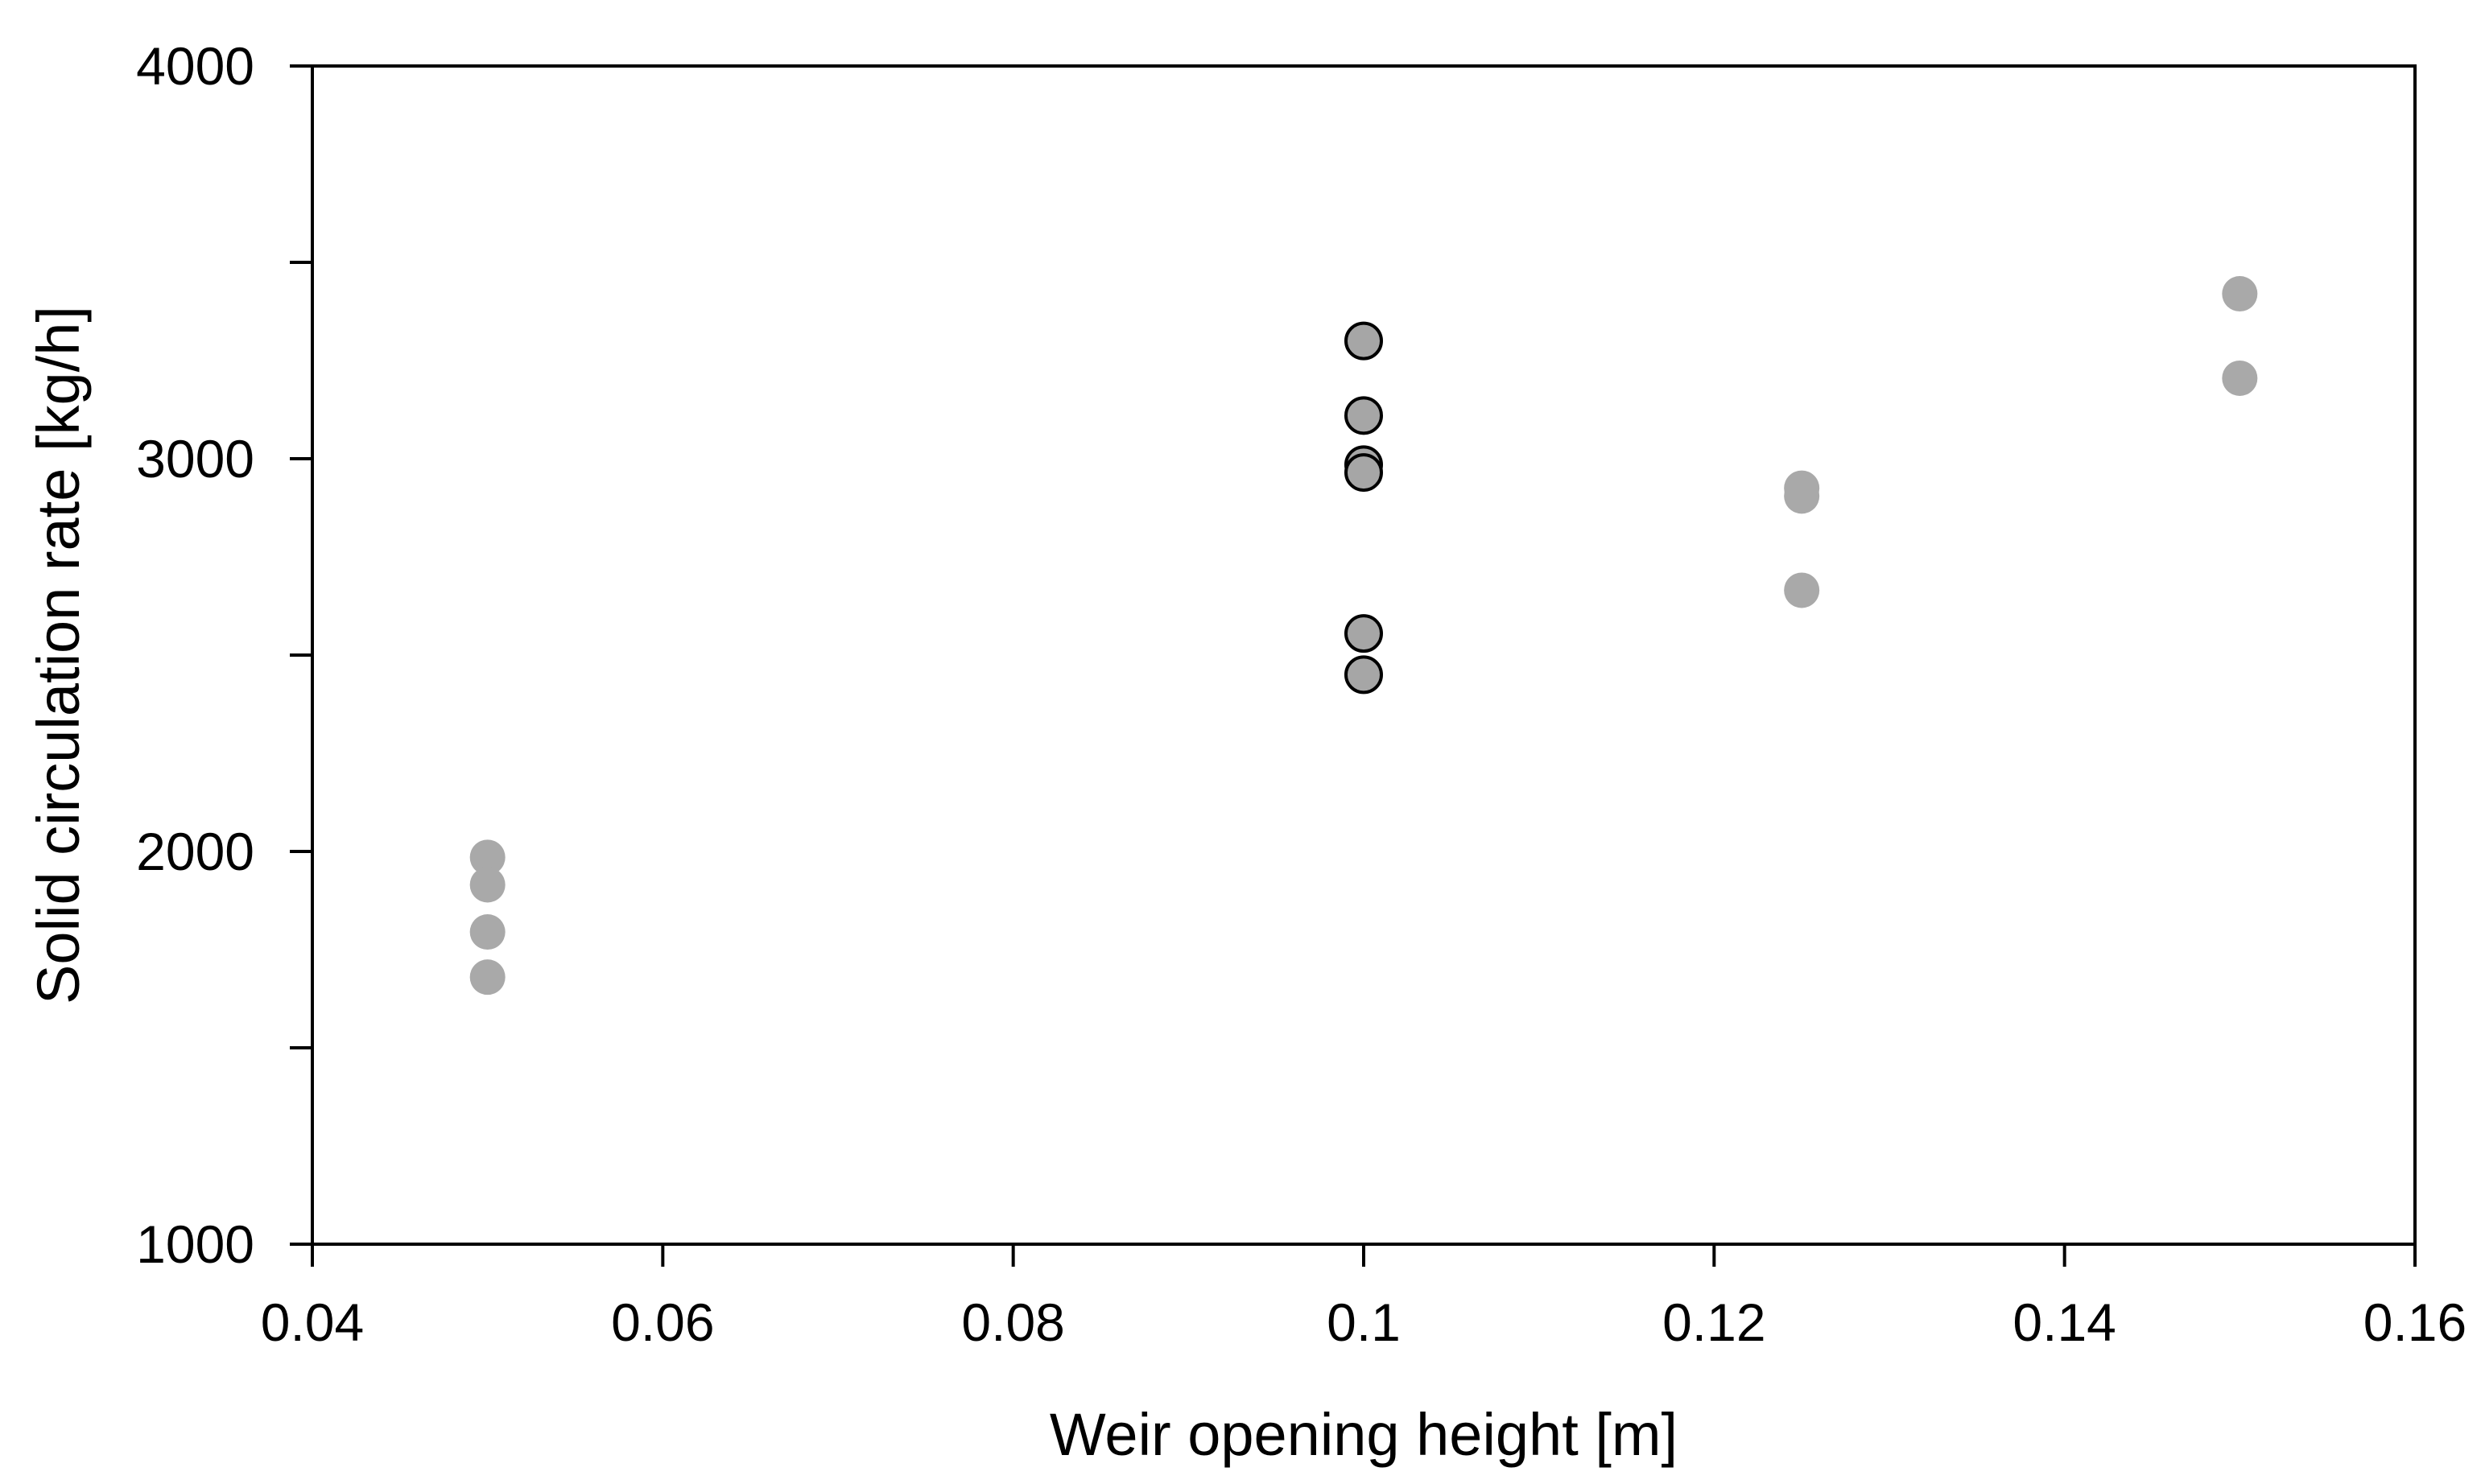 The height and width of the screenshot is (1484, 2481). I want to click on x-tick-label: 0.08, so click(1012, 1322).